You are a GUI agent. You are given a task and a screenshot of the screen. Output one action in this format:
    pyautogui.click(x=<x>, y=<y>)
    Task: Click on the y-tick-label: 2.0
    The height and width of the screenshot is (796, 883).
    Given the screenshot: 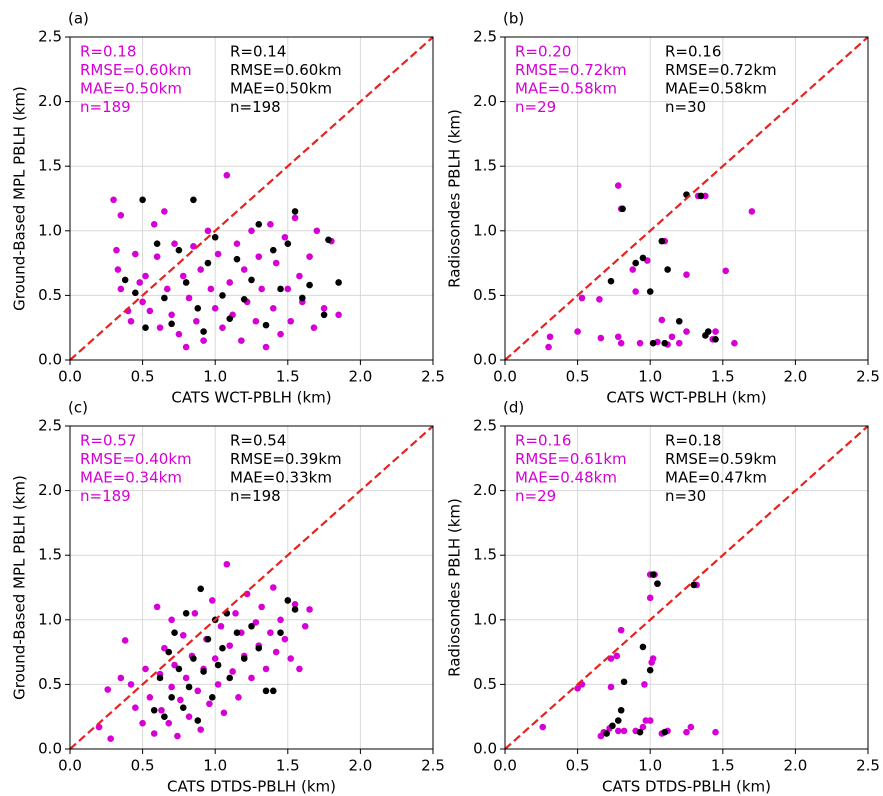 What is the action you would take?
    pyautogui.click(x=485, y=490)
    